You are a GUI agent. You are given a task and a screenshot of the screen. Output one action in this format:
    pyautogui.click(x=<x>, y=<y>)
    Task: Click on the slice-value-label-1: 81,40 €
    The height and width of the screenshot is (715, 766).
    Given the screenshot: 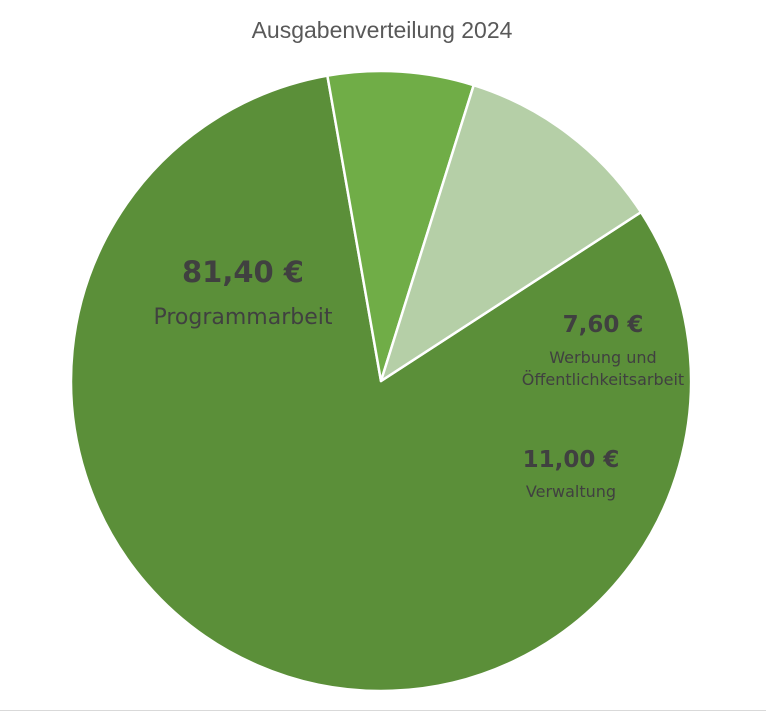 What is the action you would take?
    pyautogui.click(x=243, y=272)
    